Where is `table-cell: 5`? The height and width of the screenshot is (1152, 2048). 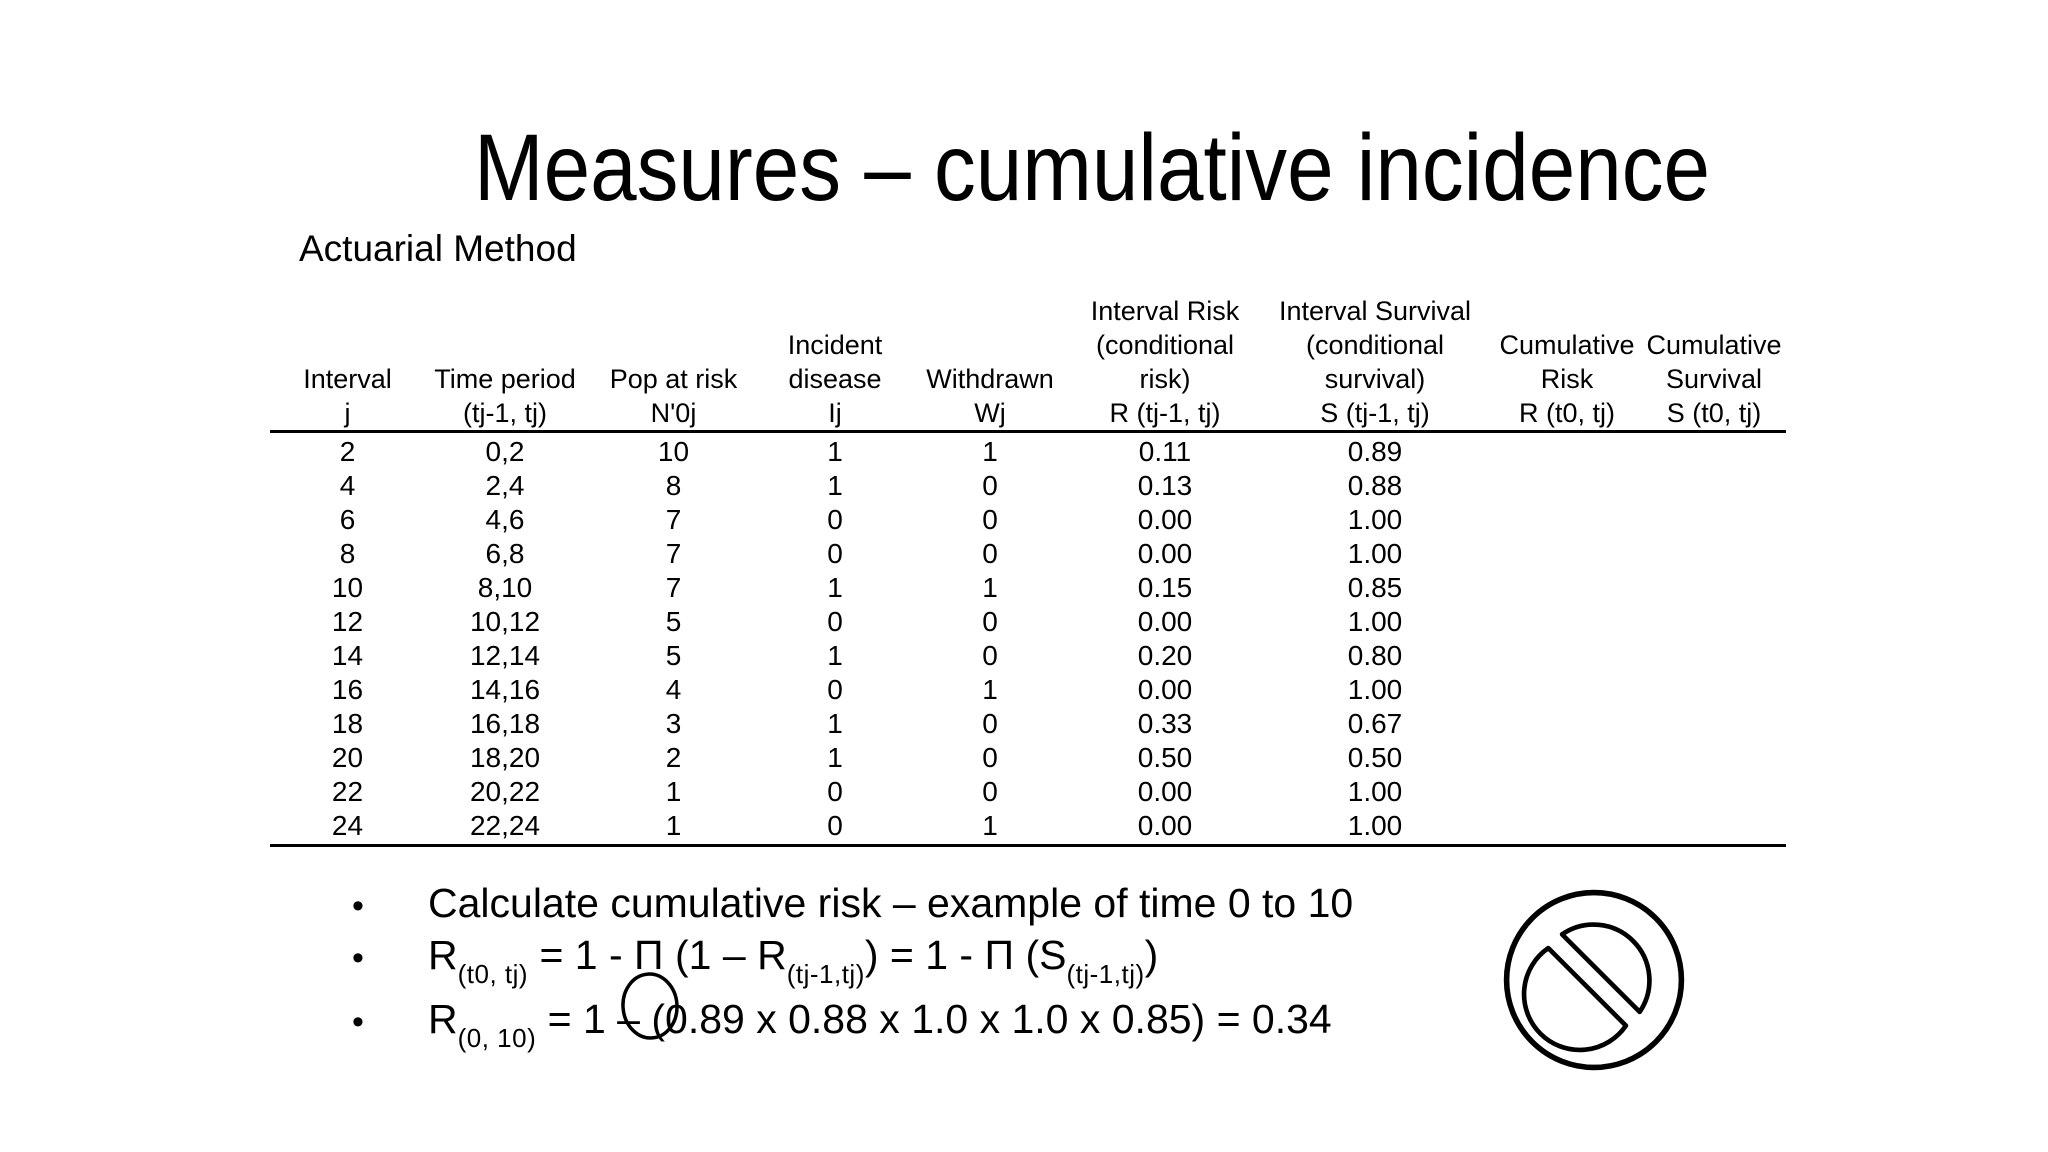
table-cell: 5 is located at coordinates (673, 655).